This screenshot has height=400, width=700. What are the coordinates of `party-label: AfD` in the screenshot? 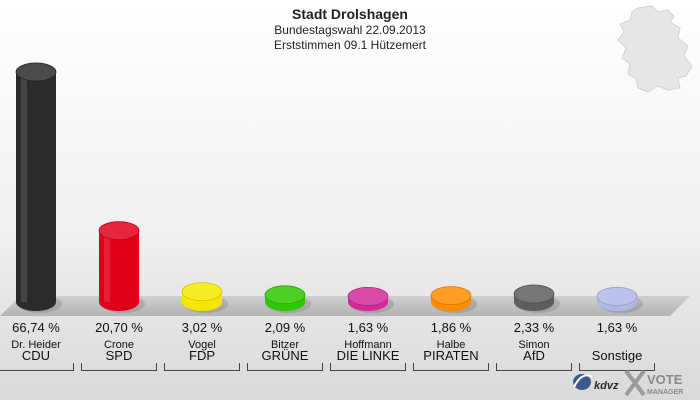 It's located at (534, 355).